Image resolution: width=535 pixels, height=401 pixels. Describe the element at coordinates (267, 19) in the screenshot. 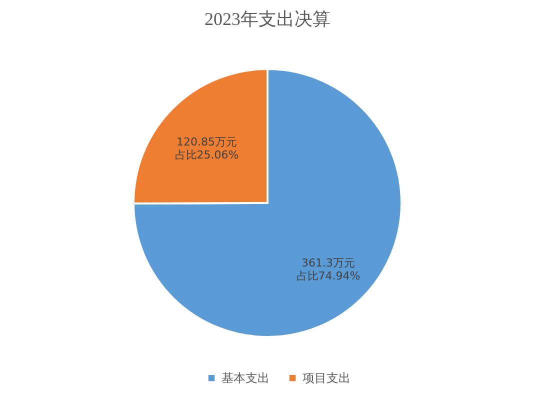

I see `chart-title: 2023年支出决算` at that location.